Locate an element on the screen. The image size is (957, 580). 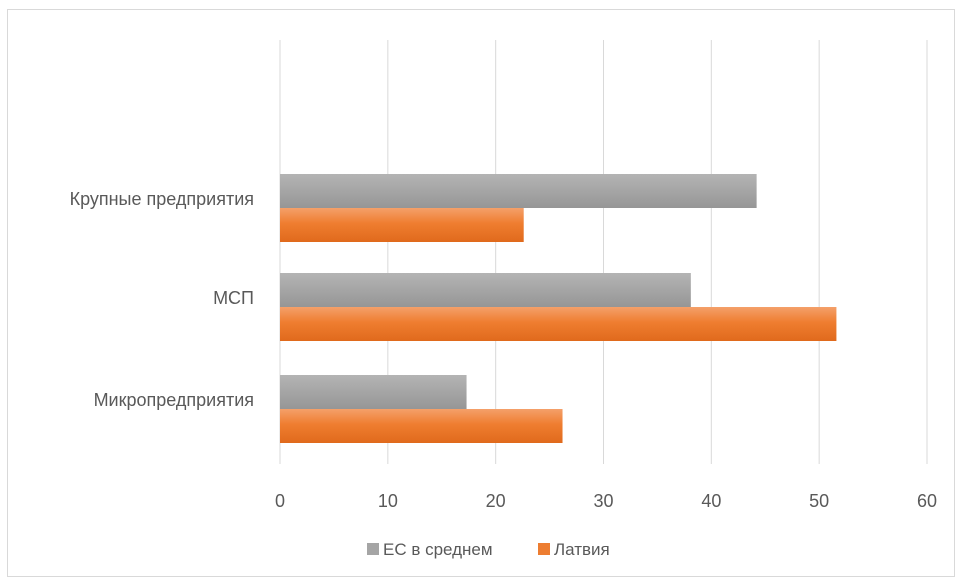
category-label: МСП is located at coordinates (233, 298).